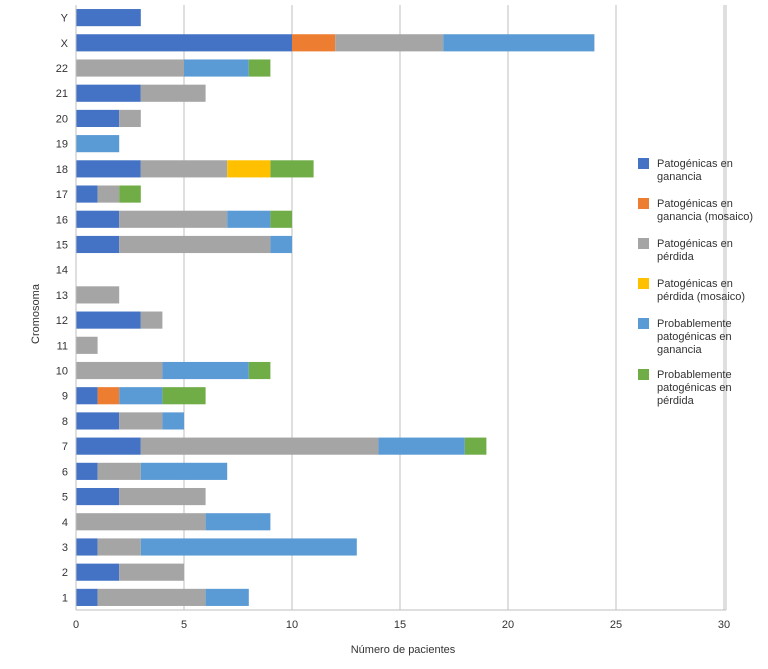  I want to click on legend-label: Patogénicas en ganancia (mosaico), so click(705, 210).